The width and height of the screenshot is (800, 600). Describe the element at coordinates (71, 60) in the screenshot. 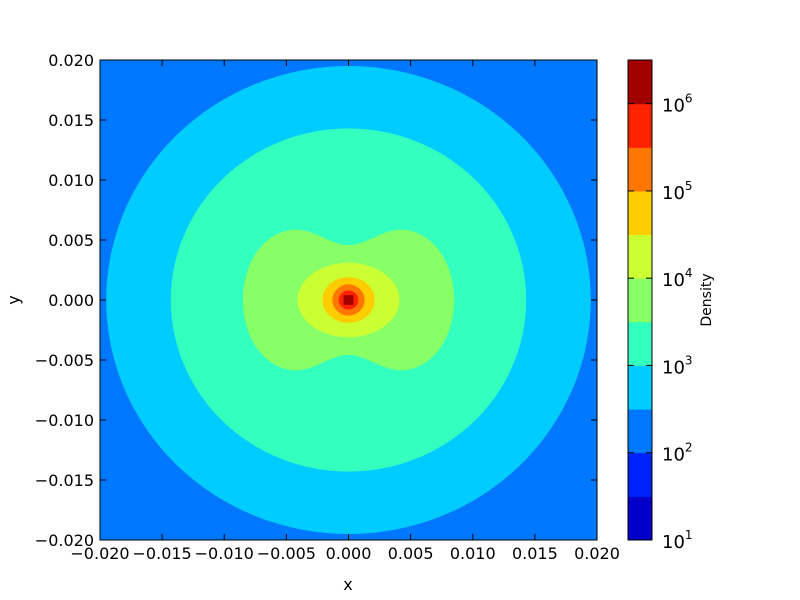

I see `y-tick-label: 0.020` at that location.